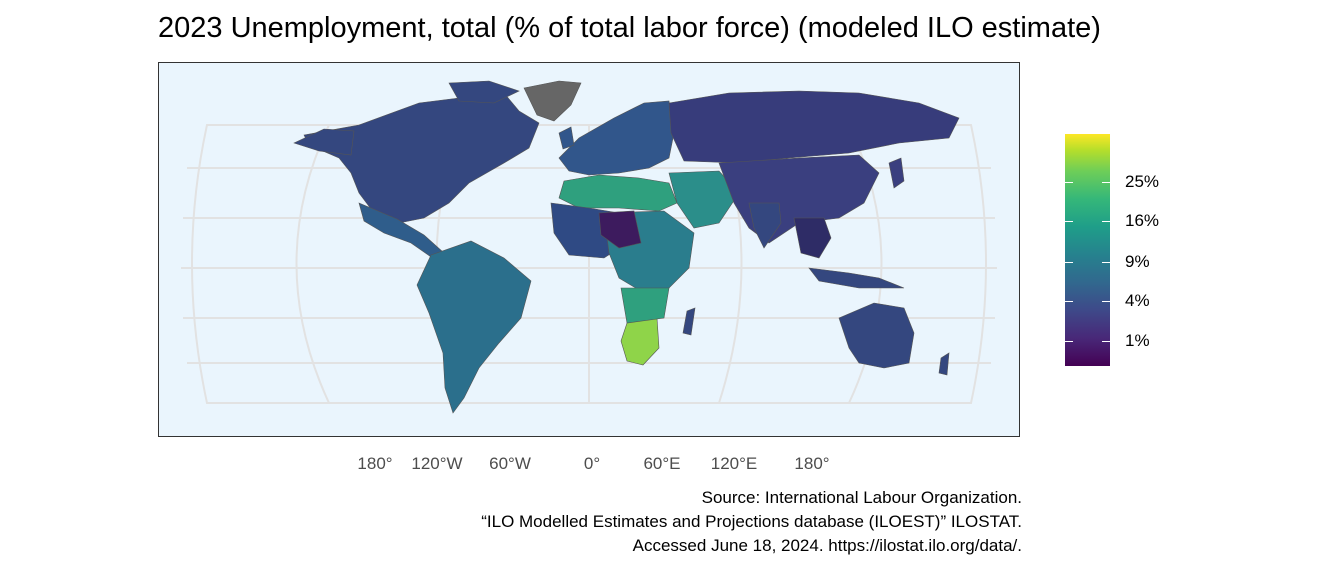  What do you see at coordinates (765, 225) in the screenshot?
I see `region-india` at bounding box center [765, 225].